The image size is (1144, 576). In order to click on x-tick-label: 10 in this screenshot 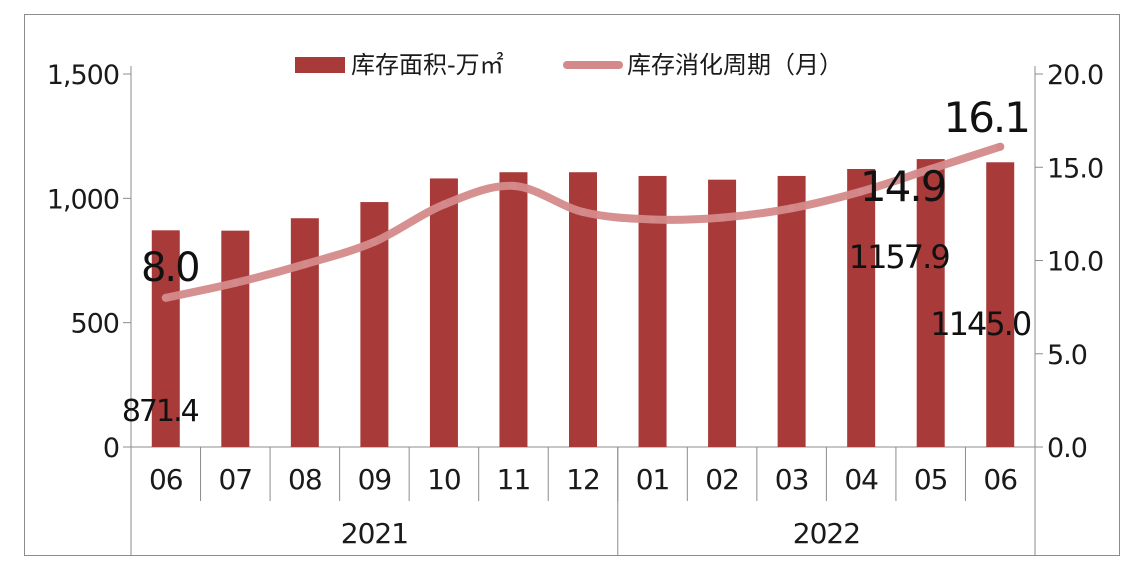, I will do `click(444, 479)`.